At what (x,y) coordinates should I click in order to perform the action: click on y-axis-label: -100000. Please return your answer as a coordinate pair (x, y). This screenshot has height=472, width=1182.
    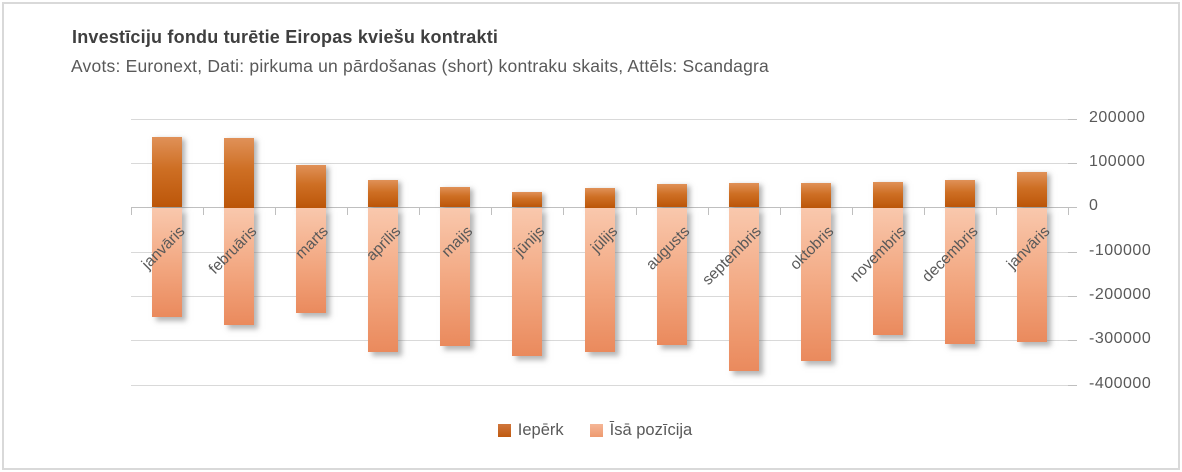
    Looking at the image, I should click on (1120, 250).